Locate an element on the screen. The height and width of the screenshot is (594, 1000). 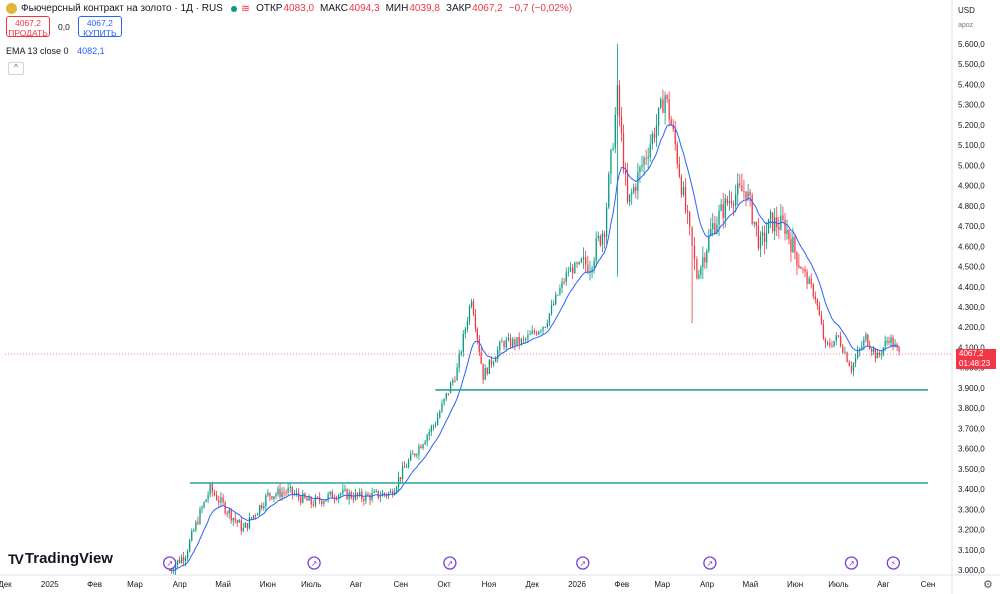
x-tick-label: Сен is located at coordinates (400, 584).